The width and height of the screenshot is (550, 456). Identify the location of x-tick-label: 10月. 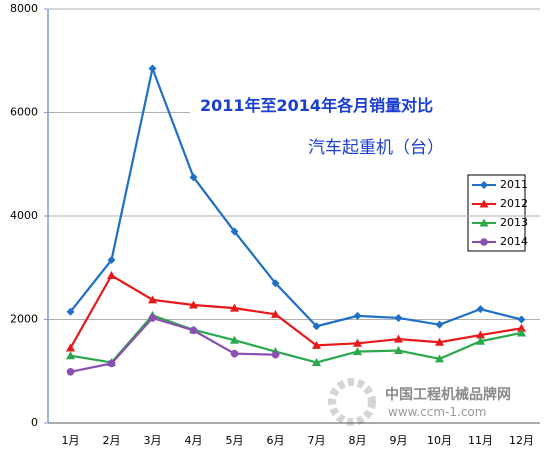
(439, 440).